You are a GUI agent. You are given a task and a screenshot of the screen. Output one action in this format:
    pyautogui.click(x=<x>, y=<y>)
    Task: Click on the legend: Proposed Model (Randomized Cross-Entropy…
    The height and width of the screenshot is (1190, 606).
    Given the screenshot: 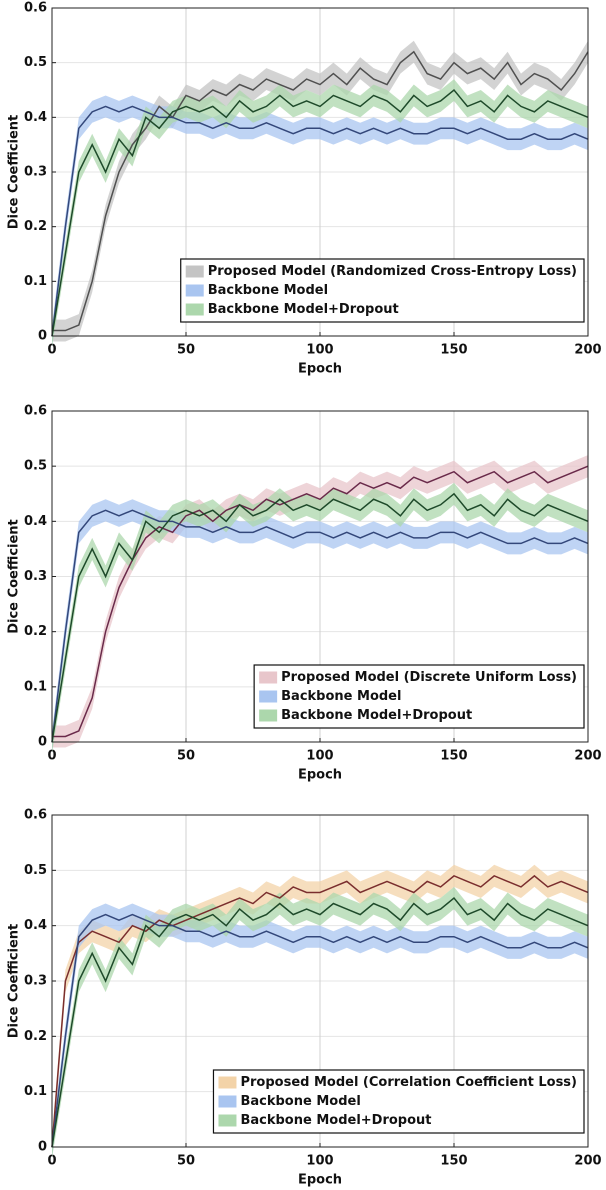 What is the action you would take?
    pyautogui.click(x=382, y=290)
    